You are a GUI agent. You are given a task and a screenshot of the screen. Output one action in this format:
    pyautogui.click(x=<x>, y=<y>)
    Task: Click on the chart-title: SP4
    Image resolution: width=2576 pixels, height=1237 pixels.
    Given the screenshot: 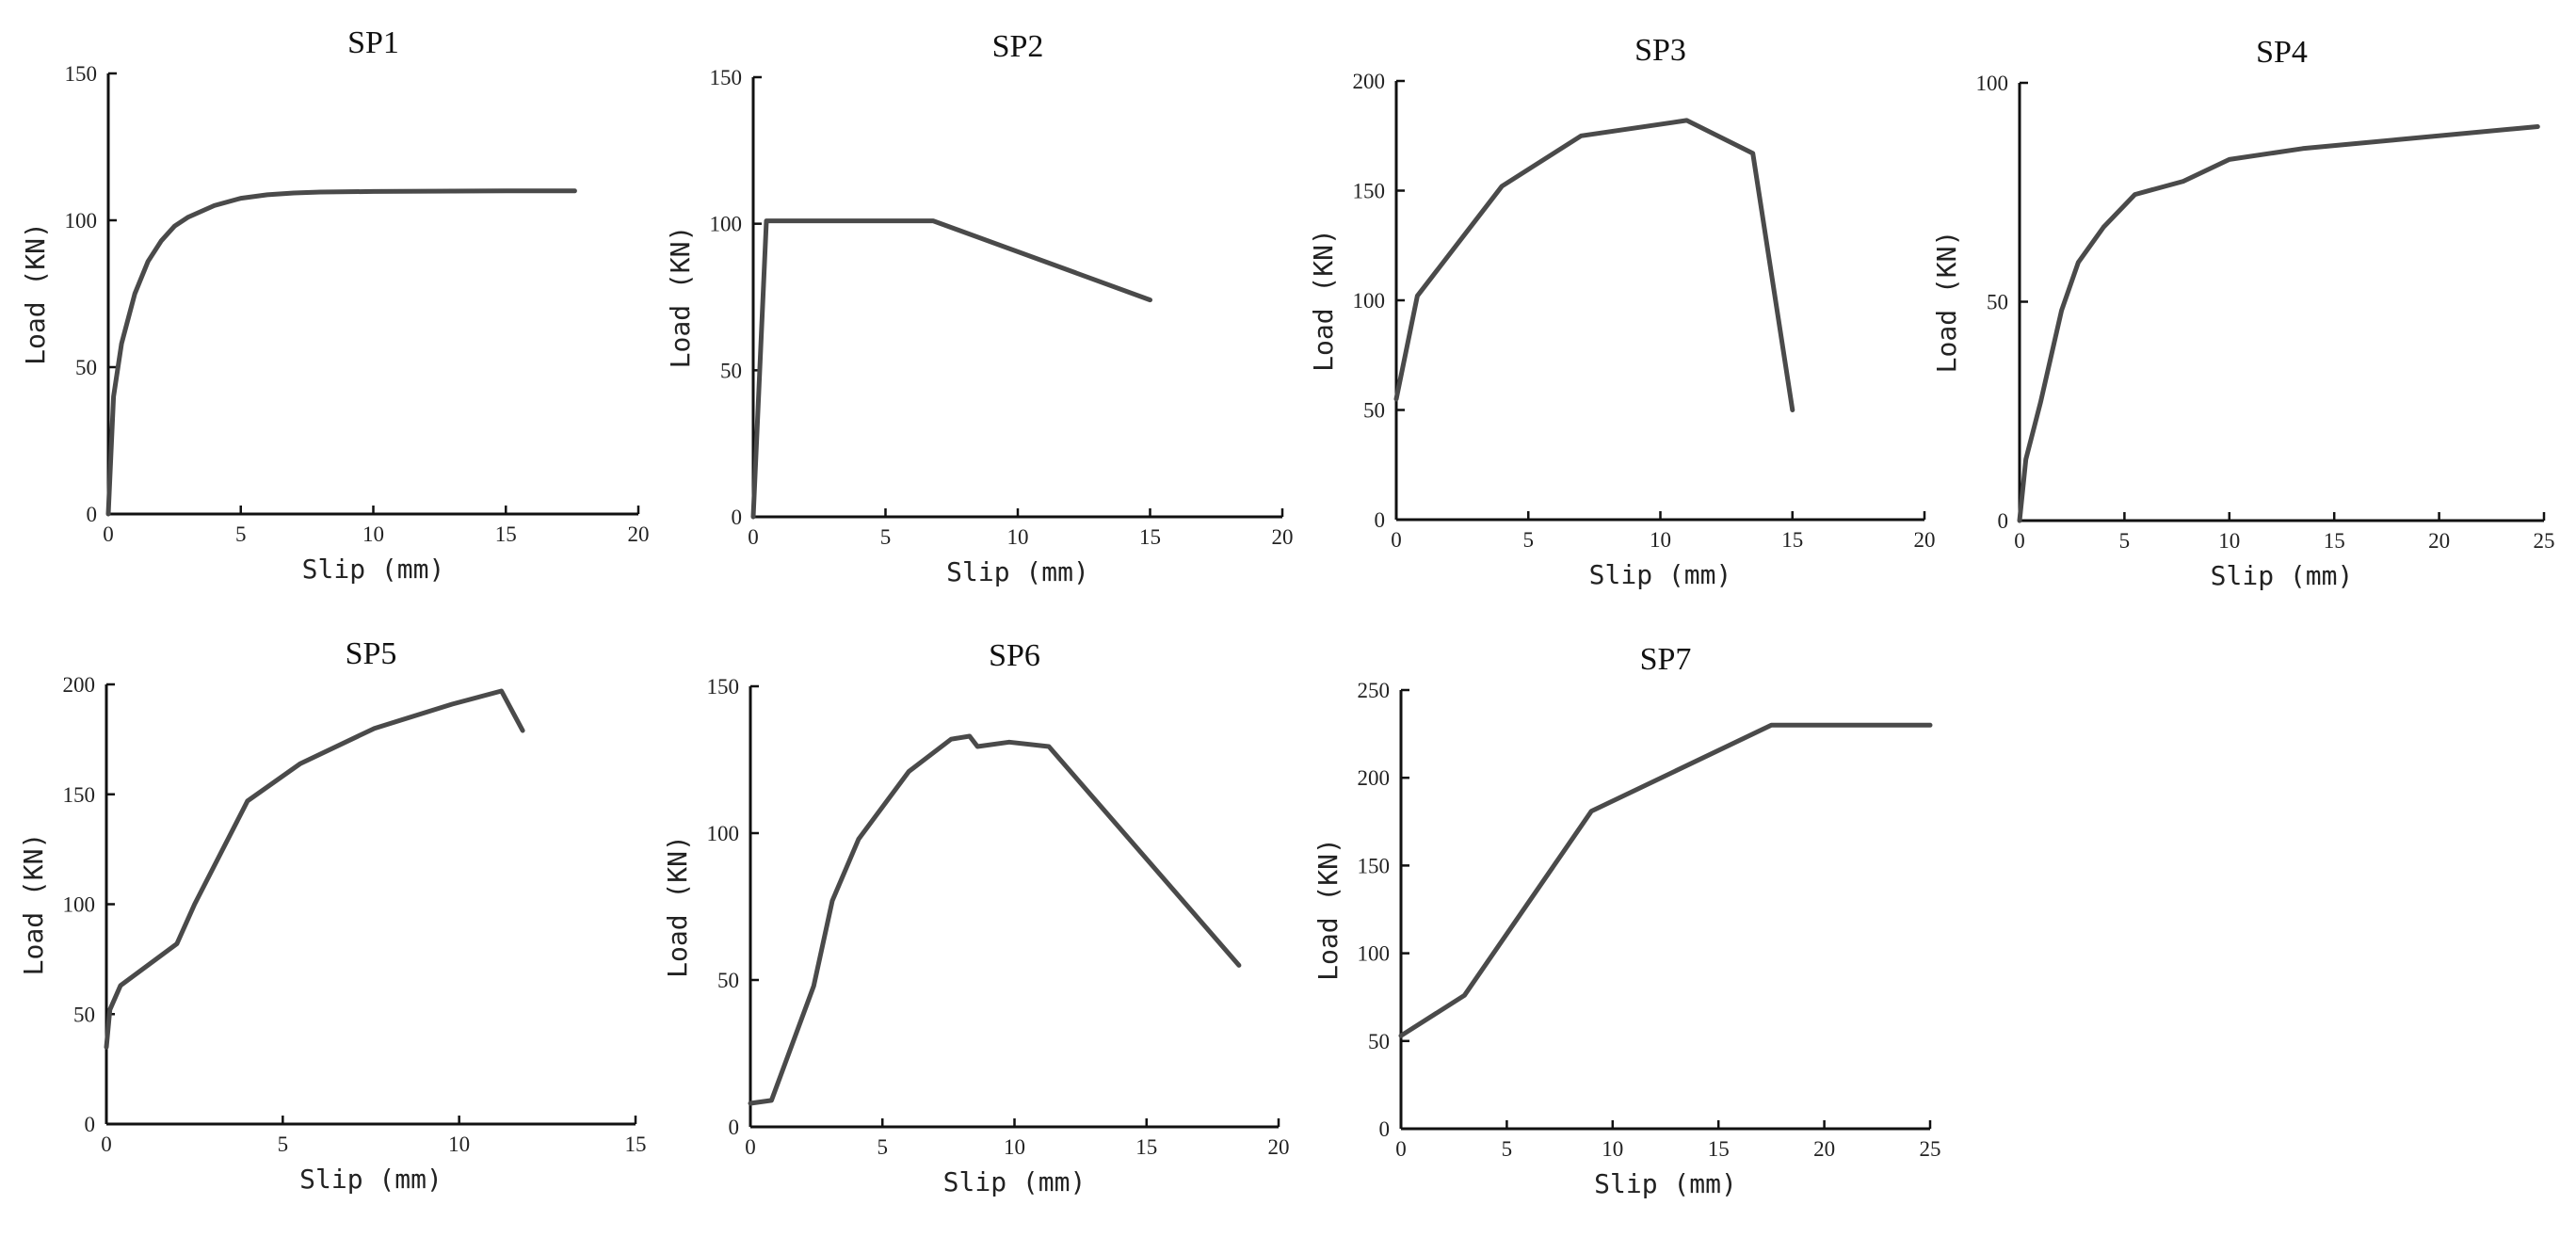 What is the action you would take?
    pyautogui.click(x=2282, y=52)
    